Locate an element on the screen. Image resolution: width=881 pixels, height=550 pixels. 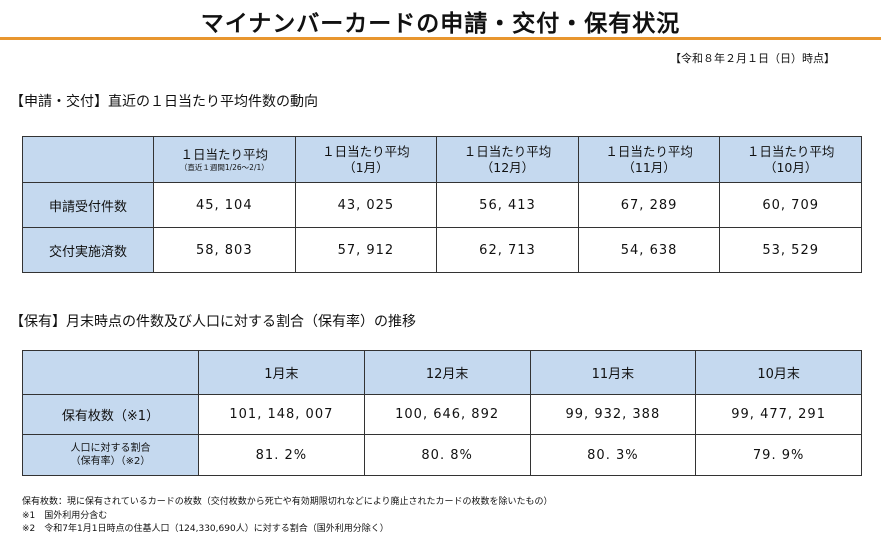
table-cell: 79. 9% is located at coordinates (778, 455).